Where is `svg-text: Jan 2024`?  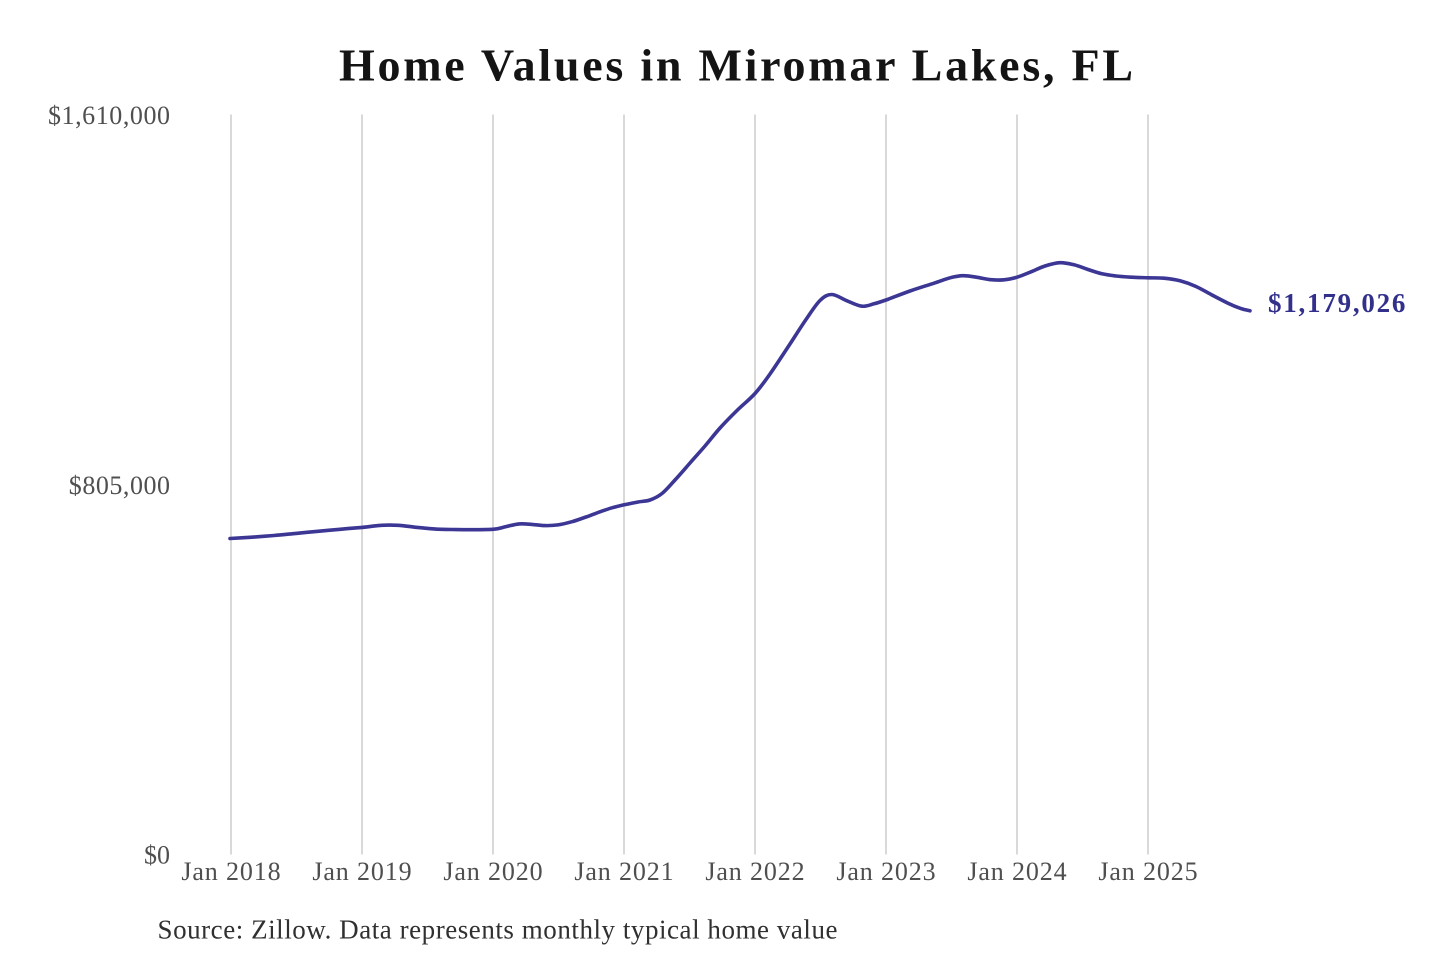
svg-text: Jan 2024 is located at coordinates (1016, 871).